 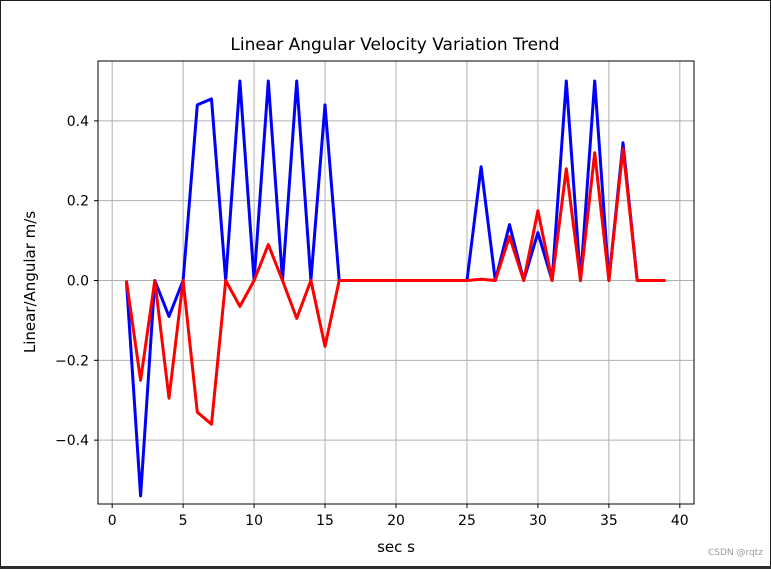 I want to click on x-tick-label: 20, so click(x=396, y=521).